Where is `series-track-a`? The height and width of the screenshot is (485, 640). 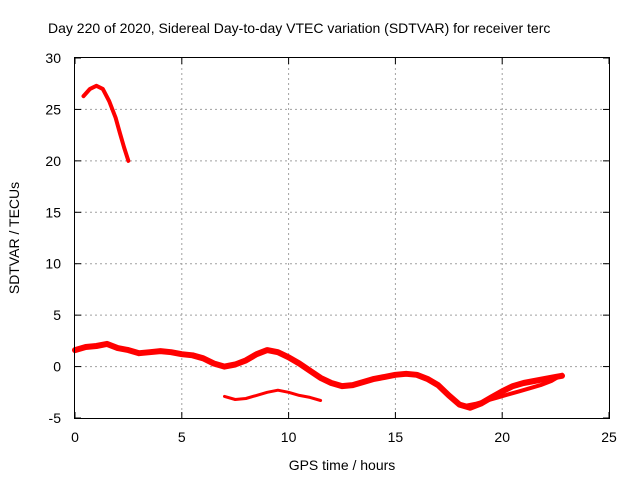
series-track-a is located at coordinates (106, 123).